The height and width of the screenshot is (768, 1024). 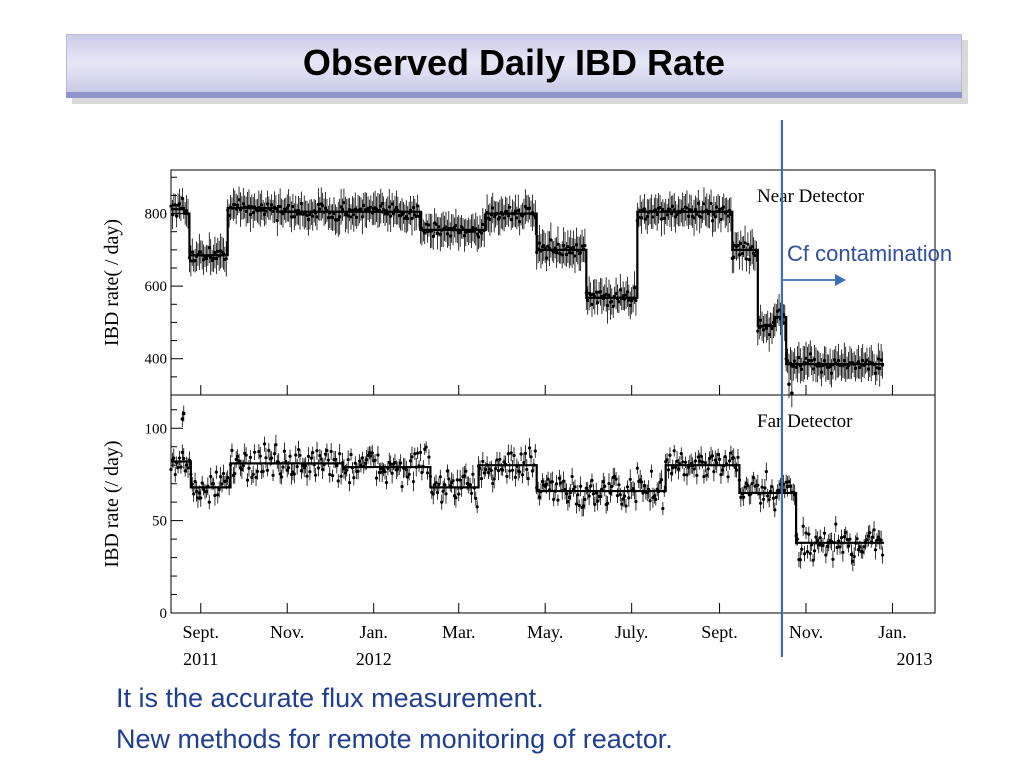 I want to click on y-tick-label: 0, so click(x=164, y=614).